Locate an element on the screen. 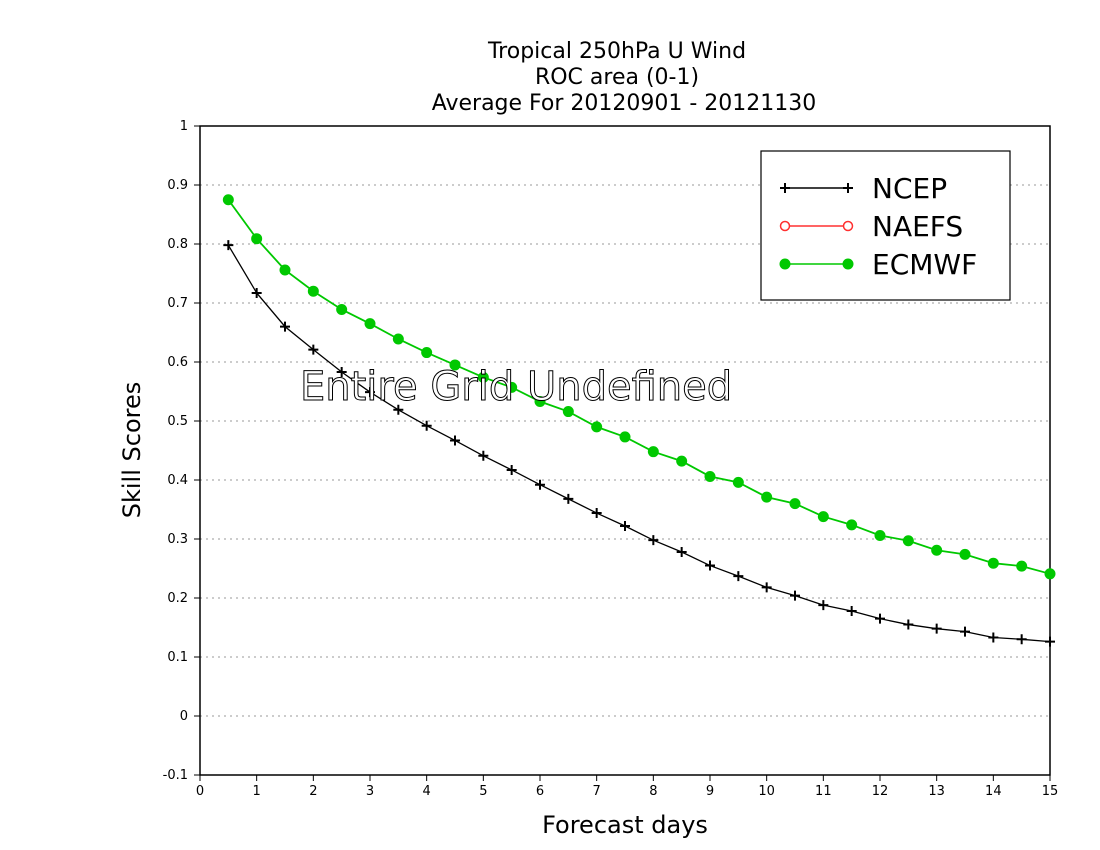 This screenshot has height=850, width=1100. x-tick-label: 11 is located at coordinates (823, 791).